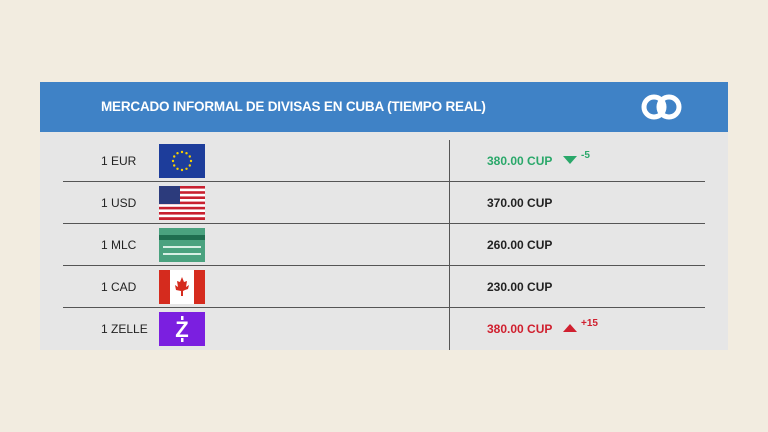 The image size is (768, 432). Describe the element at coordinates (119, 161) in the screenshot. I see `currency-label: 1 EUR` at that location.